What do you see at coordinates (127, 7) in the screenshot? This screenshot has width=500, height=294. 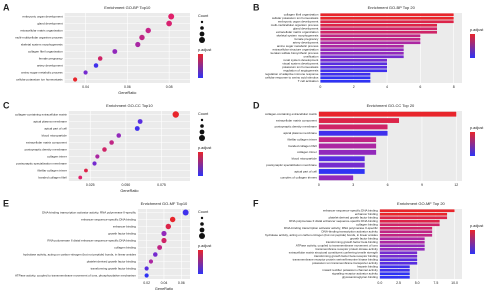 I see `chart-title: Enrichment GO-BP Top10` at bounding box center [127, 7].